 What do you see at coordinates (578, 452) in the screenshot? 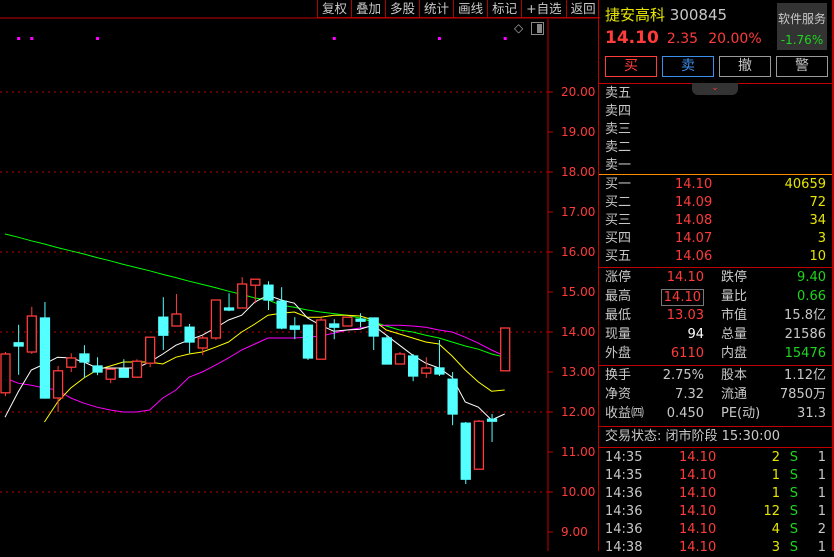
I see `y-tick-label: 11.00` at bounding box center [578, 452].